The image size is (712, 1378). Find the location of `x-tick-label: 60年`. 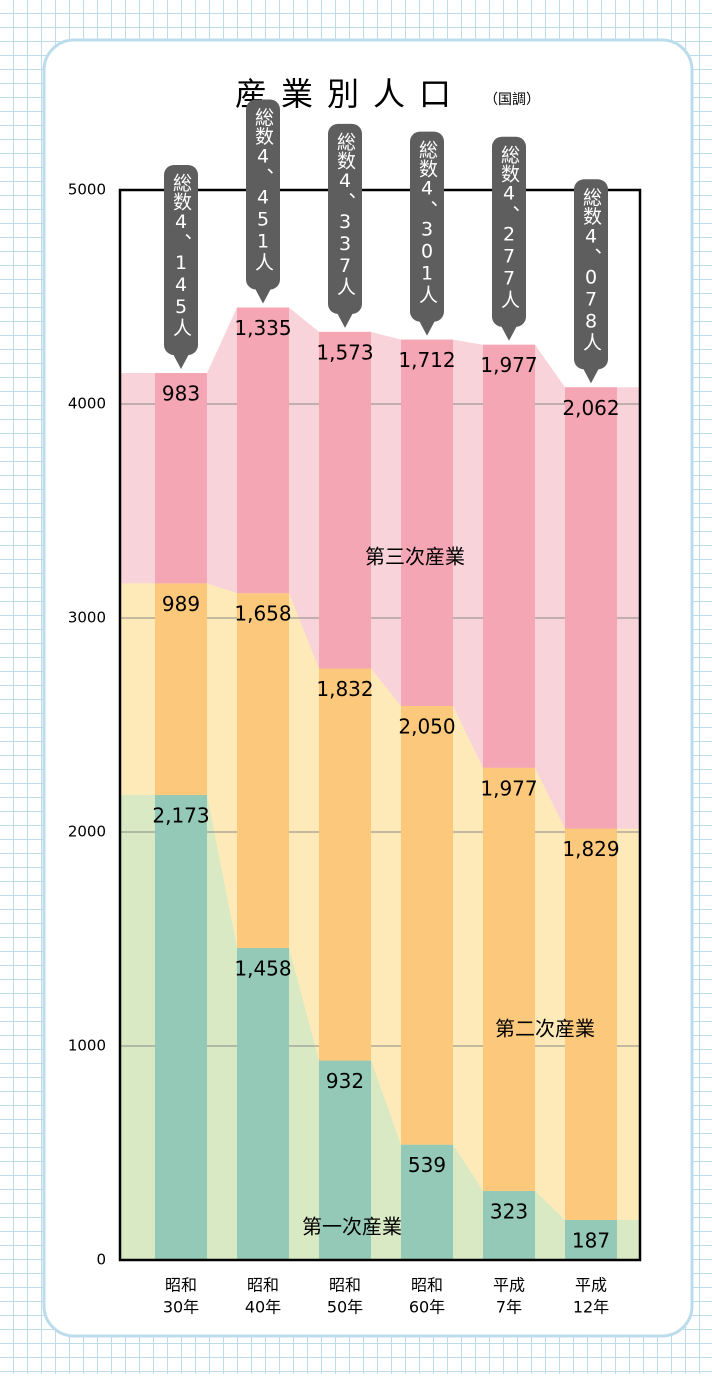

x-tick-label: 60年 is located at coordinates (427, 1307).